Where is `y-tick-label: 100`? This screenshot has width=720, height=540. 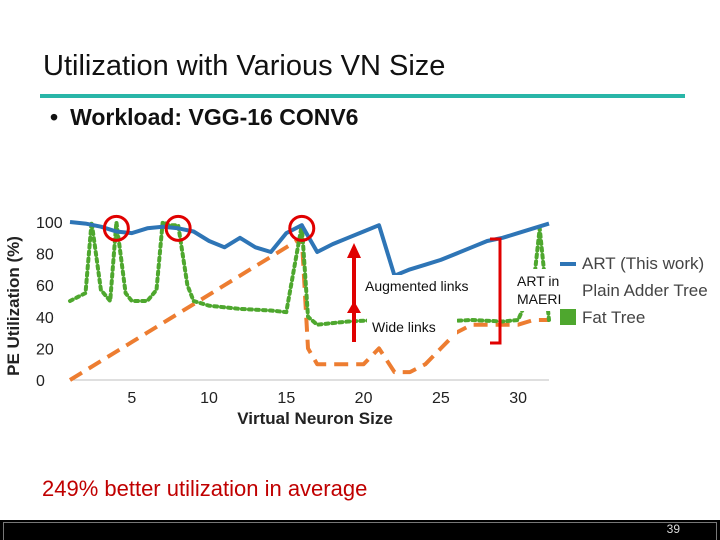
y-tick-label: 100 is located at coordinates (49, 223).